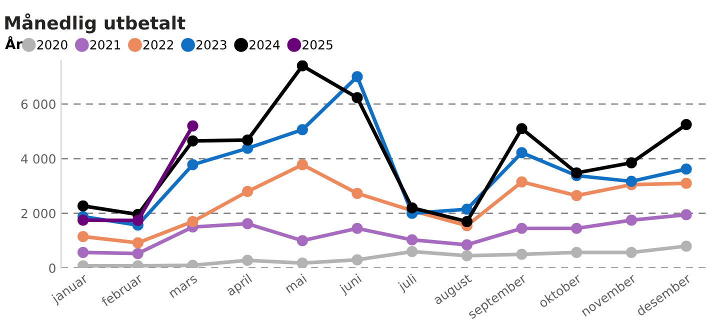  What do you see at coordinates (14, 43) in the screenshot?
I see `legend-title: År` at bounding box center [14, 43].